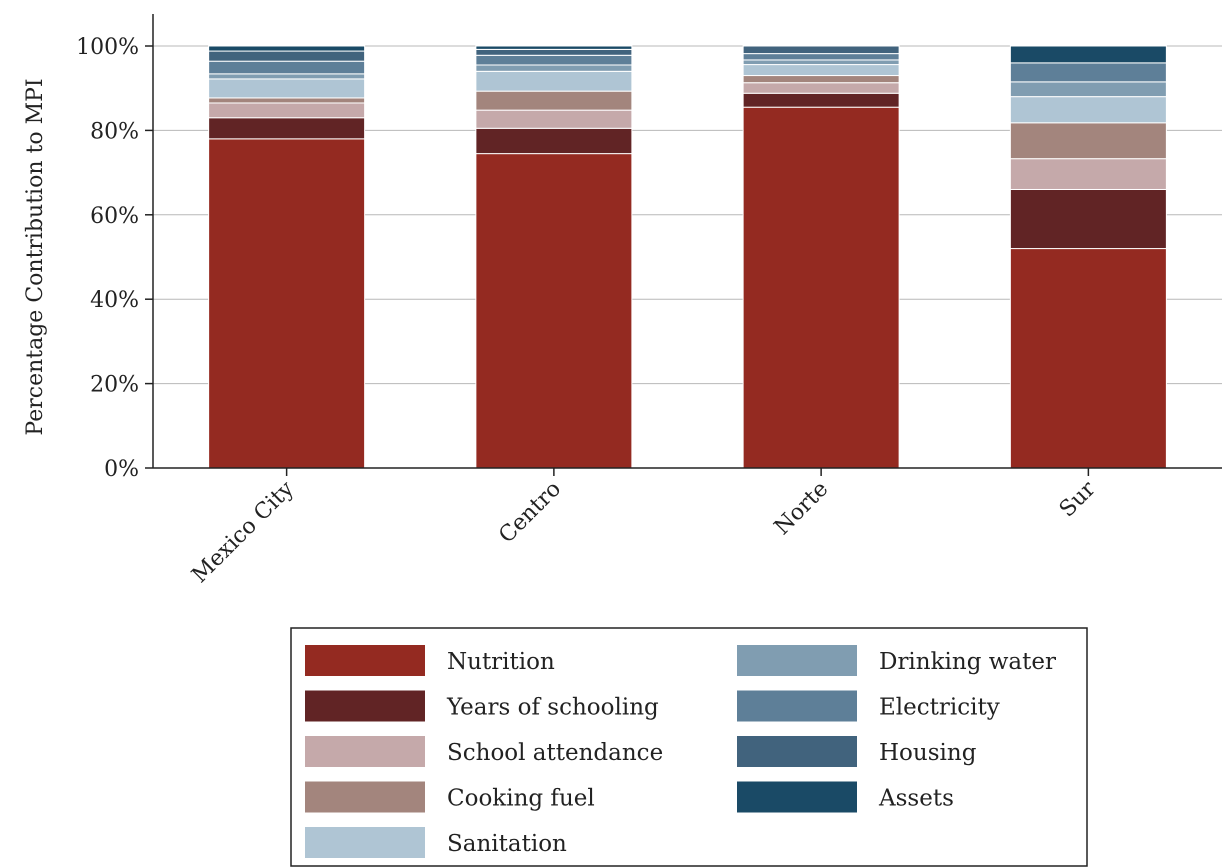  What do you see at coordinates (114, 300) in the screenshot?
I see `y-tick-label: 40%` at bounding box center [114, 300].